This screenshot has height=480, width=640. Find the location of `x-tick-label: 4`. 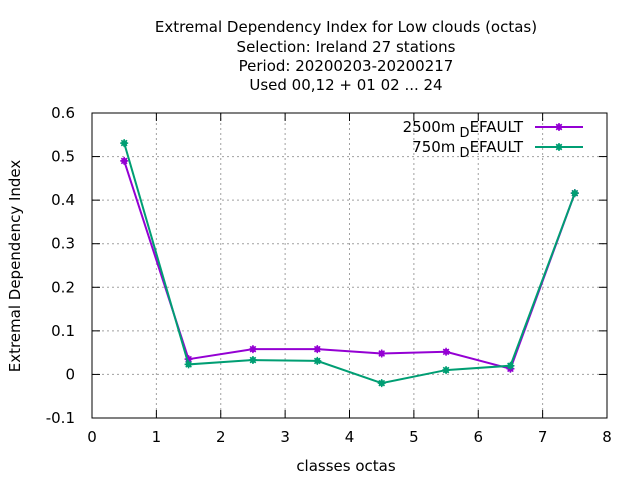

x-tick-label: 4 is located at coordinates (350, 437).